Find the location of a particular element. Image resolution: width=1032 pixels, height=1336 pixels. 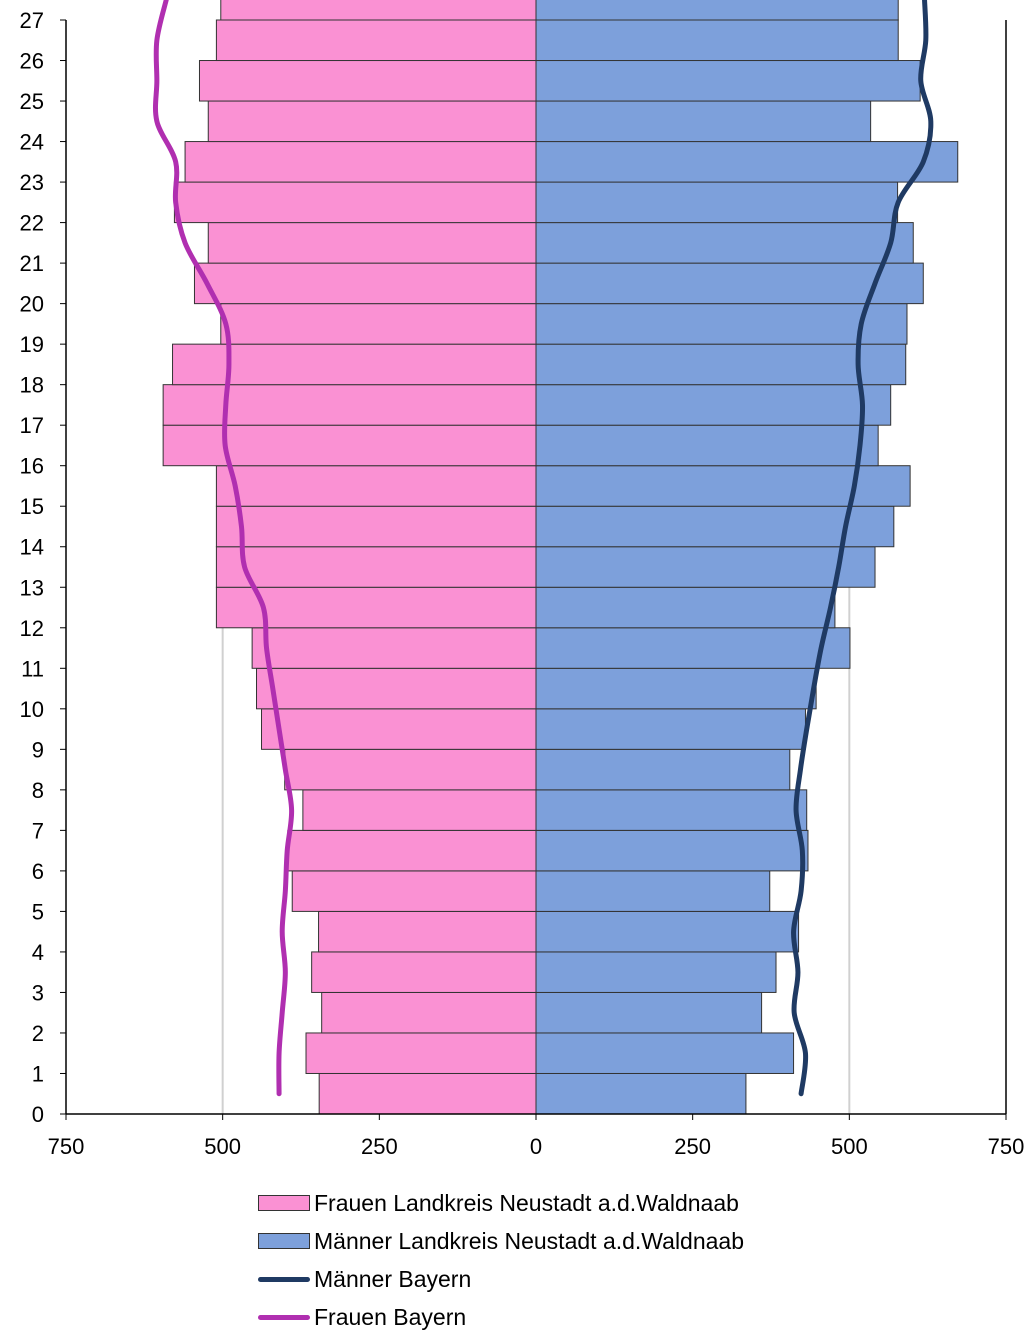

y-tick-label-1: 1 is located at coordinates (38, 1073).